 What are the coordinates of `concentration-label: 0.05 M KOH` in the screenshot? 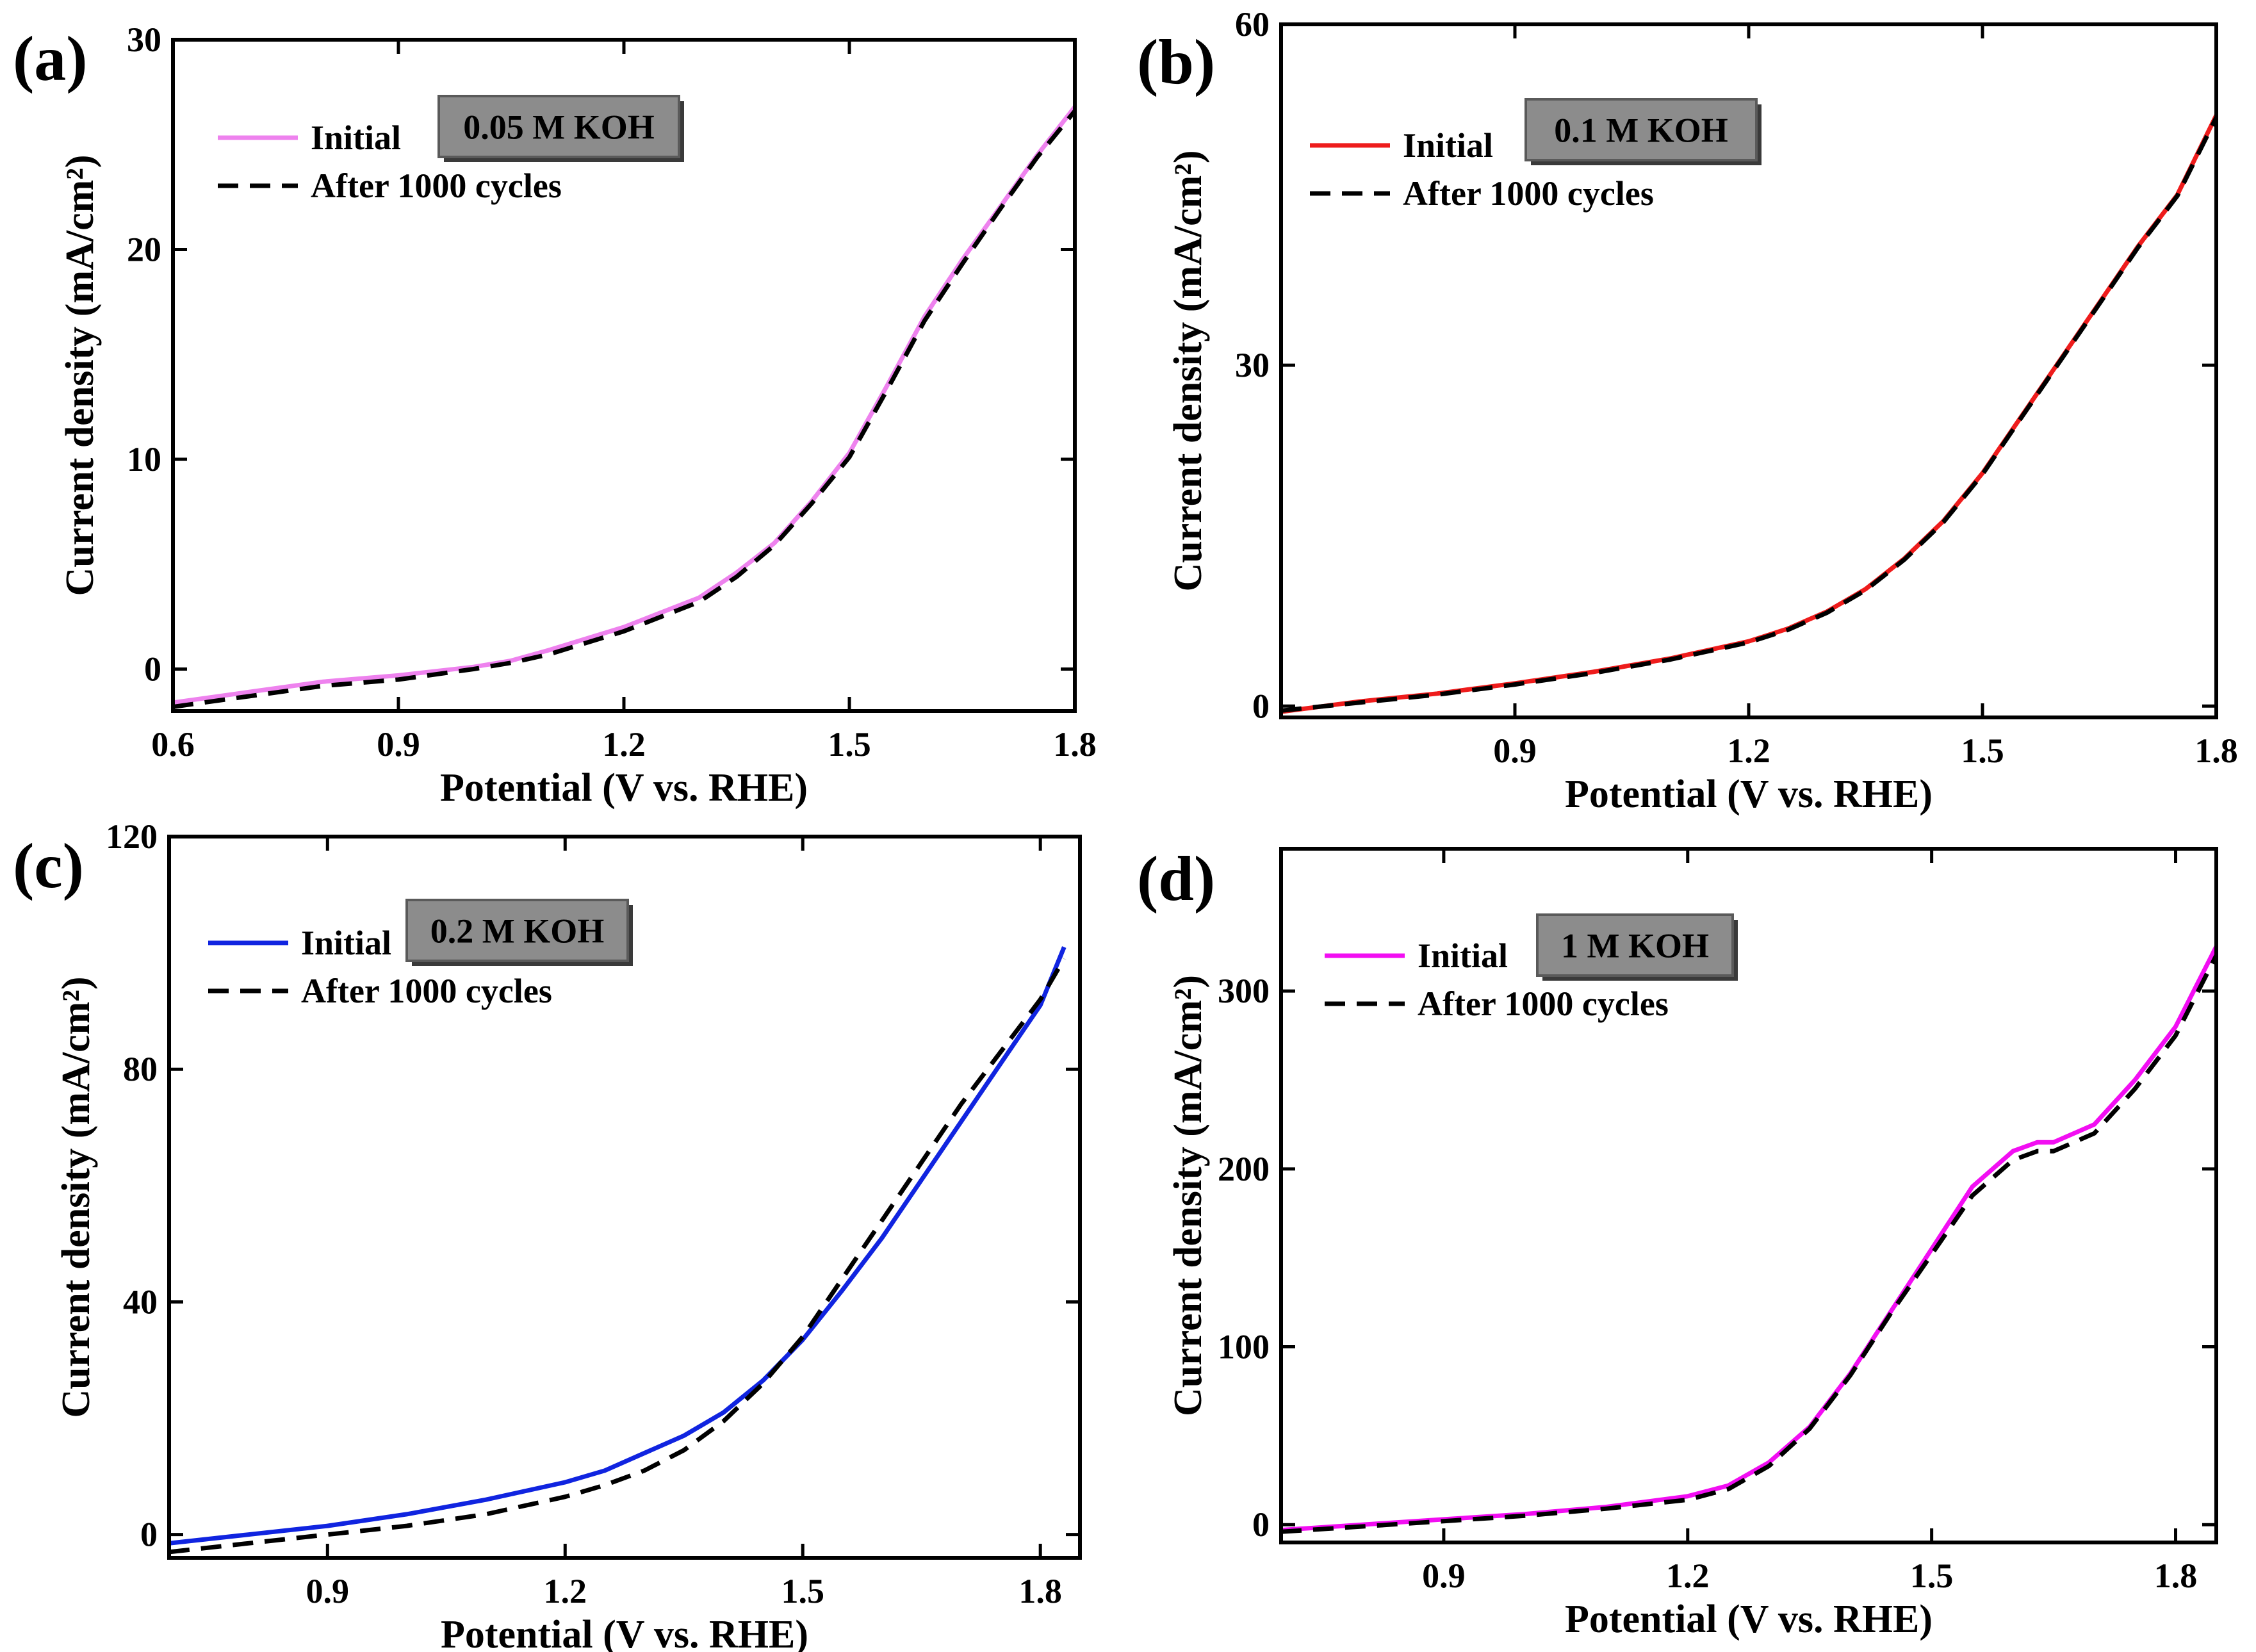 It's located at (558, 127).